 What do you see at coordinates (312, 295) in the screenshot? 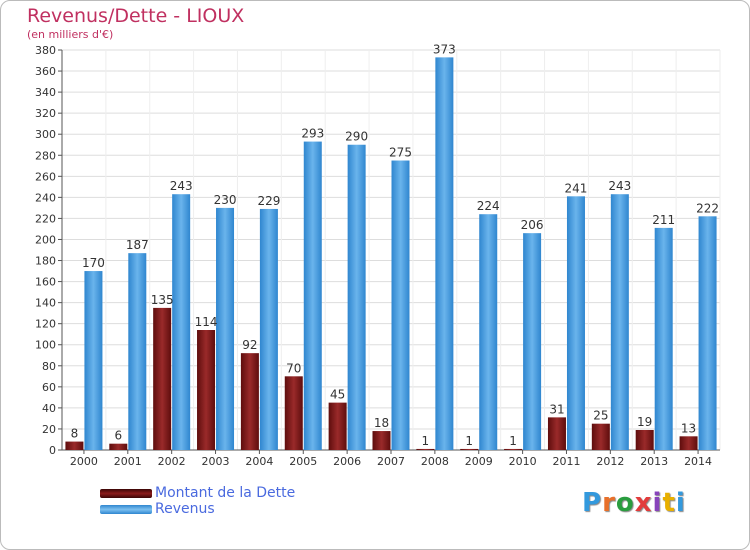
I see `bar-revenus-2005` at bounding box center [312, 295].